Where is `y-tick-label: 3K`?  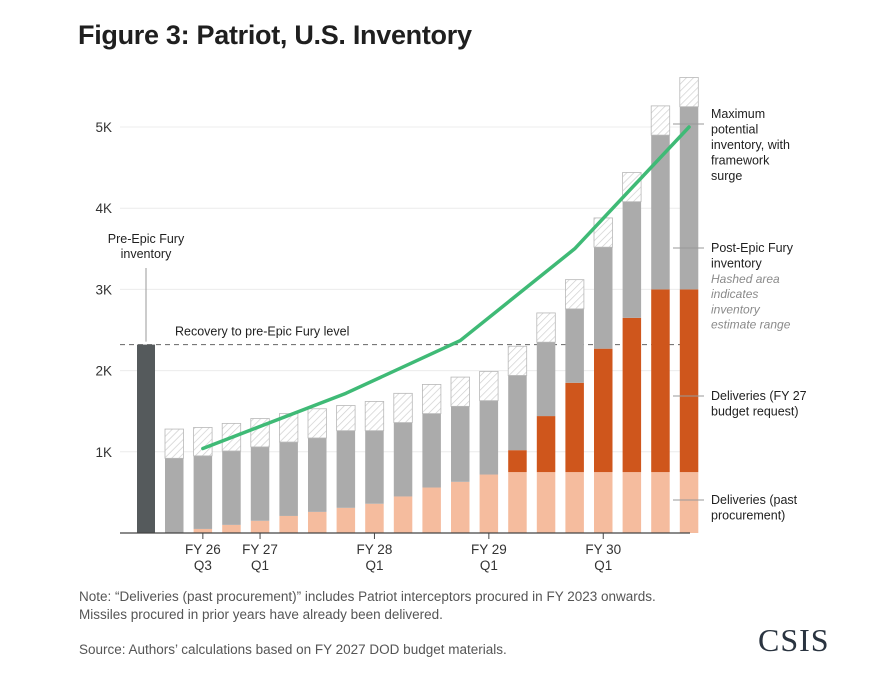 y-tick-label: 3K is located at coordinates (103, 289).